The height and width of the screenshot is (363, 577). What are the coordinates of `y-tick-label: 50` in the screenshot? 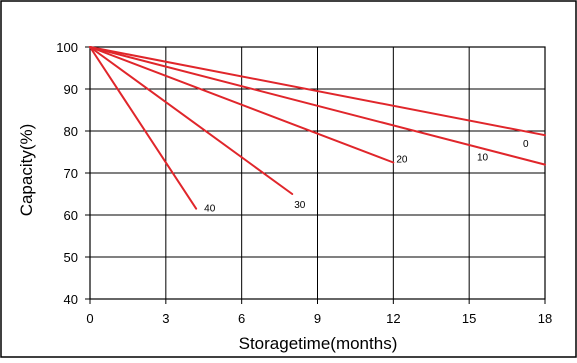 It's located at (71, 257).